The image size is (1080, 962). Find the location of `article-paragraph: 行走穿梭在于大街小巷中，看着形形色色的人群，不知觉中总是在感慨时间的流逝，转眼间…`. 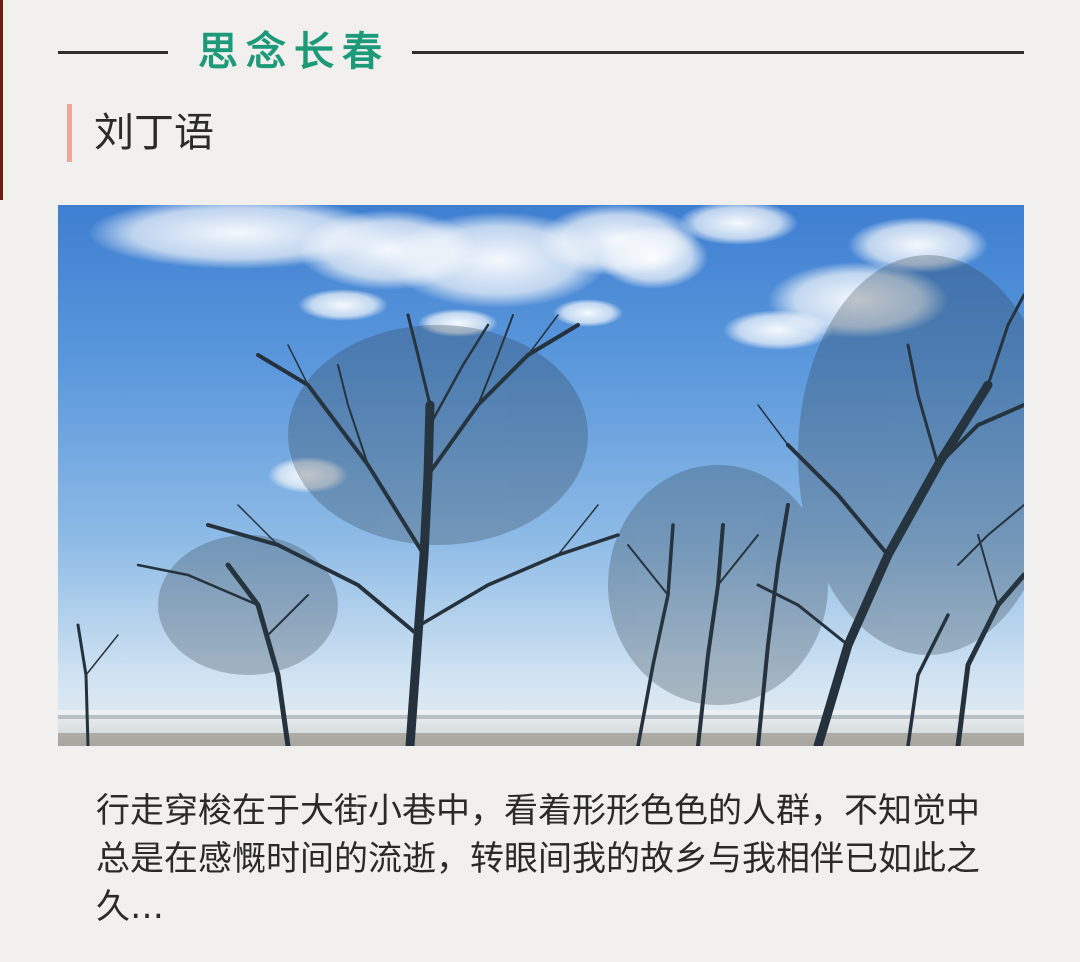

article-paragraph: 行走穿梭在于大街小巷中，看着形形色色的人群，不知觉中总是在感慨时间的流逝，转眼间… is located at coordinates (538, 859).